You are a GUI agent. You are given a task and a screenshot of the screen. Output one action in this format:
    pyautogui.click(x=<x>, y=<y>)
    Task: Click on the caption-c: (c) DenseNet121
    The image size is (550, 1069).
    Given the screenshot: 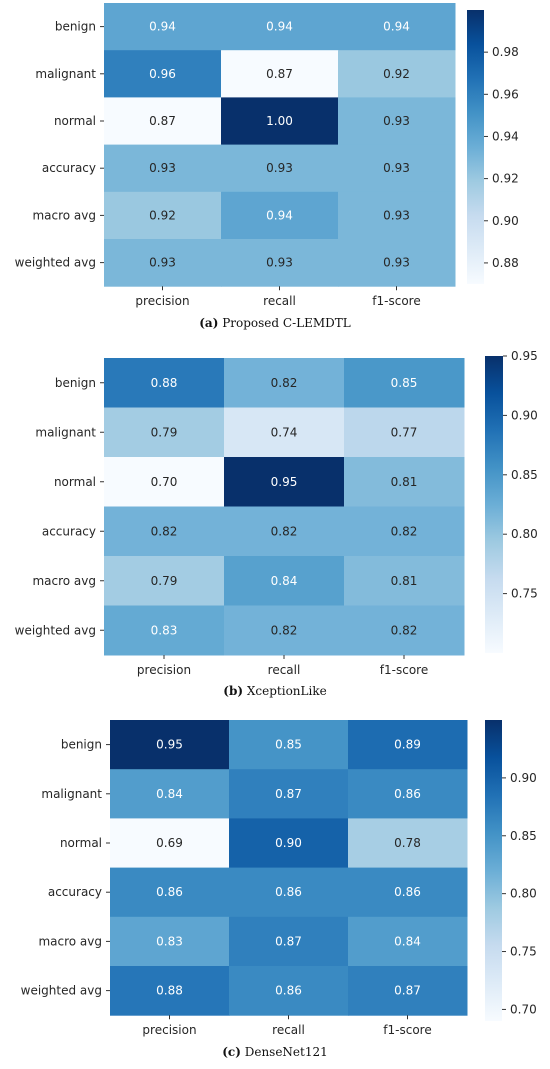 What is the action you would take?
    pyautogui.click(x=275, y=1052)
    